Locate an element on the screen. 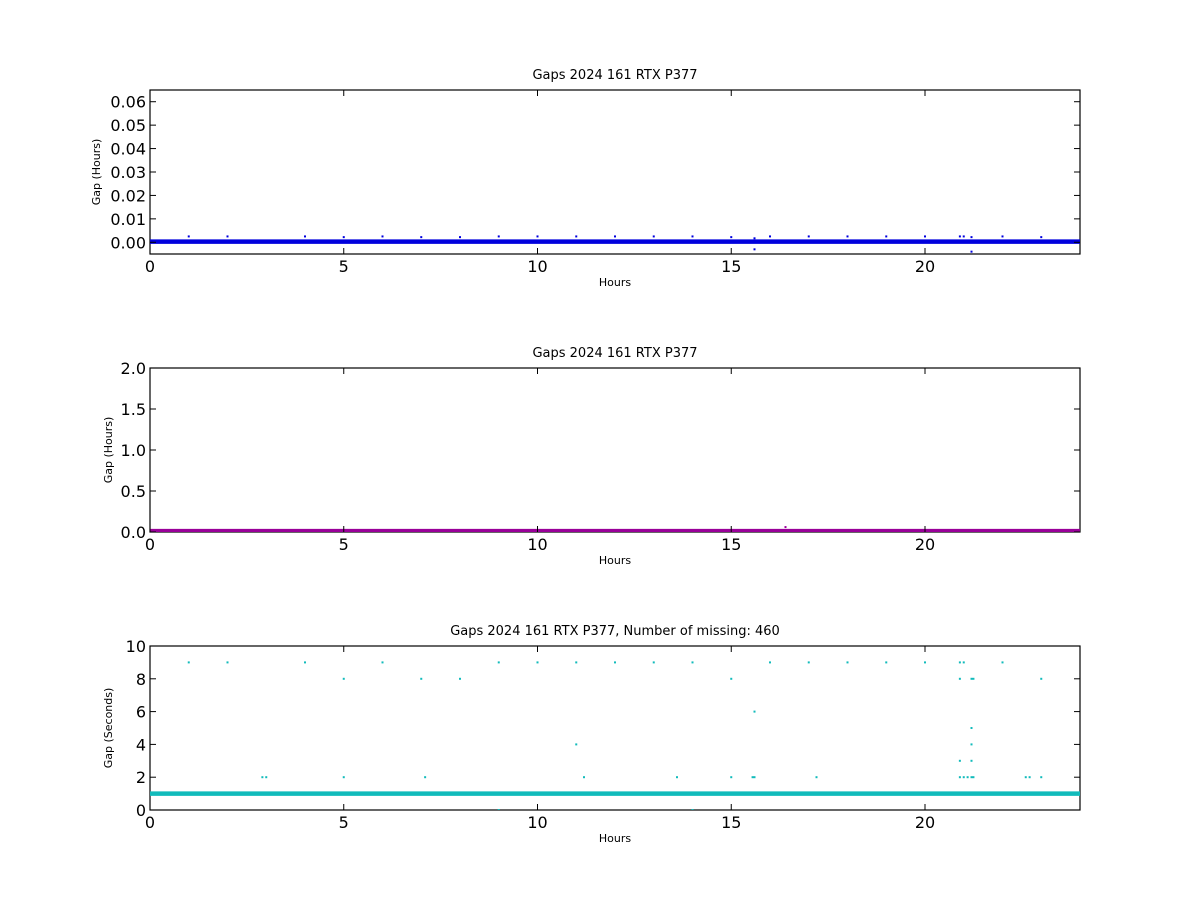  y-axis-label: Gap (Seconds) is located at coordinates (108, 728).